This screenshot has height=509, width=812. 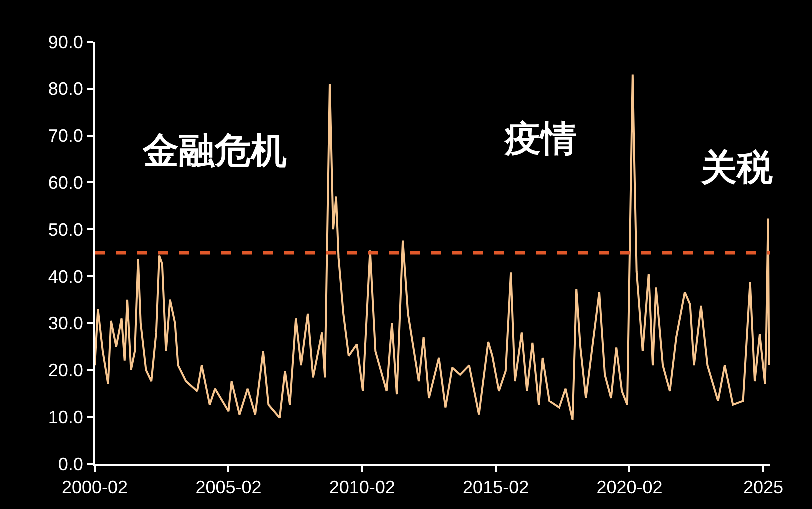 I want to click on y-tick-label: 90.0, so click(x=66, y=42).